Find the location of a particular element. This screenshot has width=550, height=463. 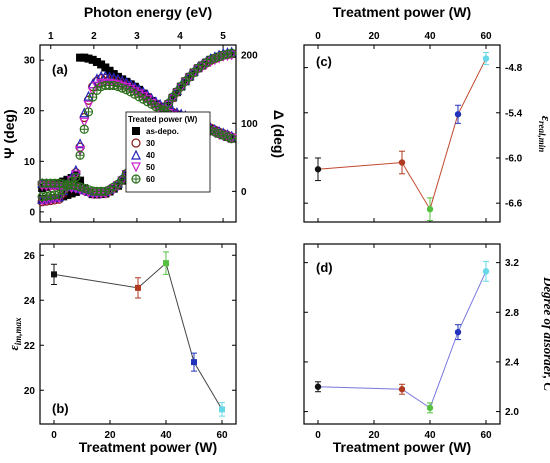

y-tick-label: 30 is located at coordinates (30, 61).